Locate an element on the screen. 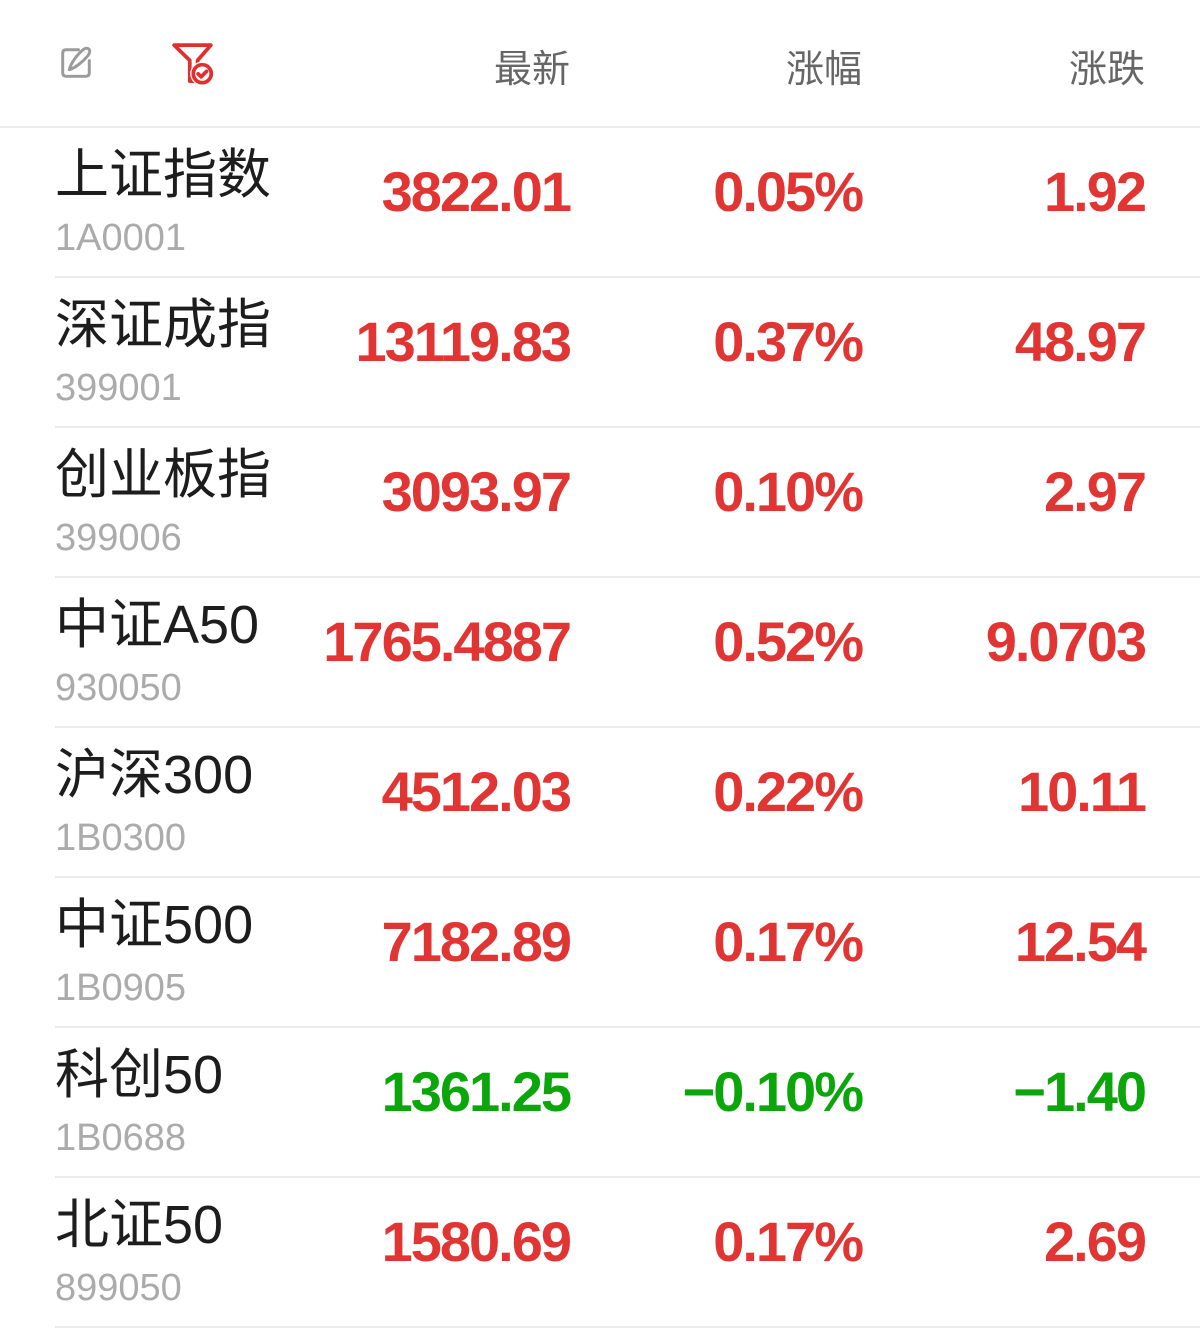 This screenshot has height=1330, width=1200. edit-list-button is located at coordinates (76, 63).